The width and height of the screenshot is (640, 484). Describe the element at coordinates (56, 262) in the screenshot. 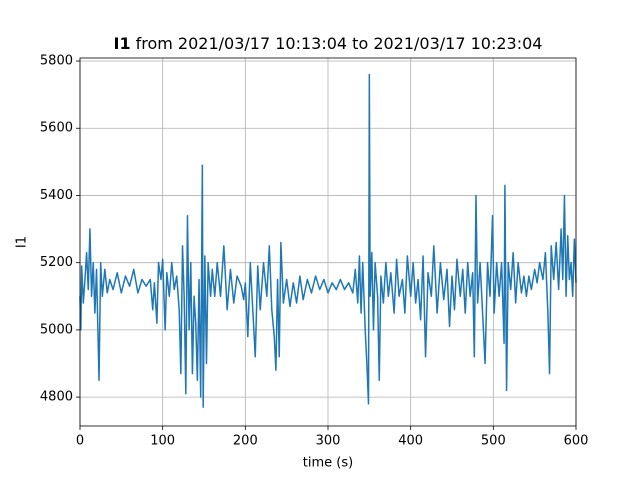

I see `y-tick-label: 5200` at that location.